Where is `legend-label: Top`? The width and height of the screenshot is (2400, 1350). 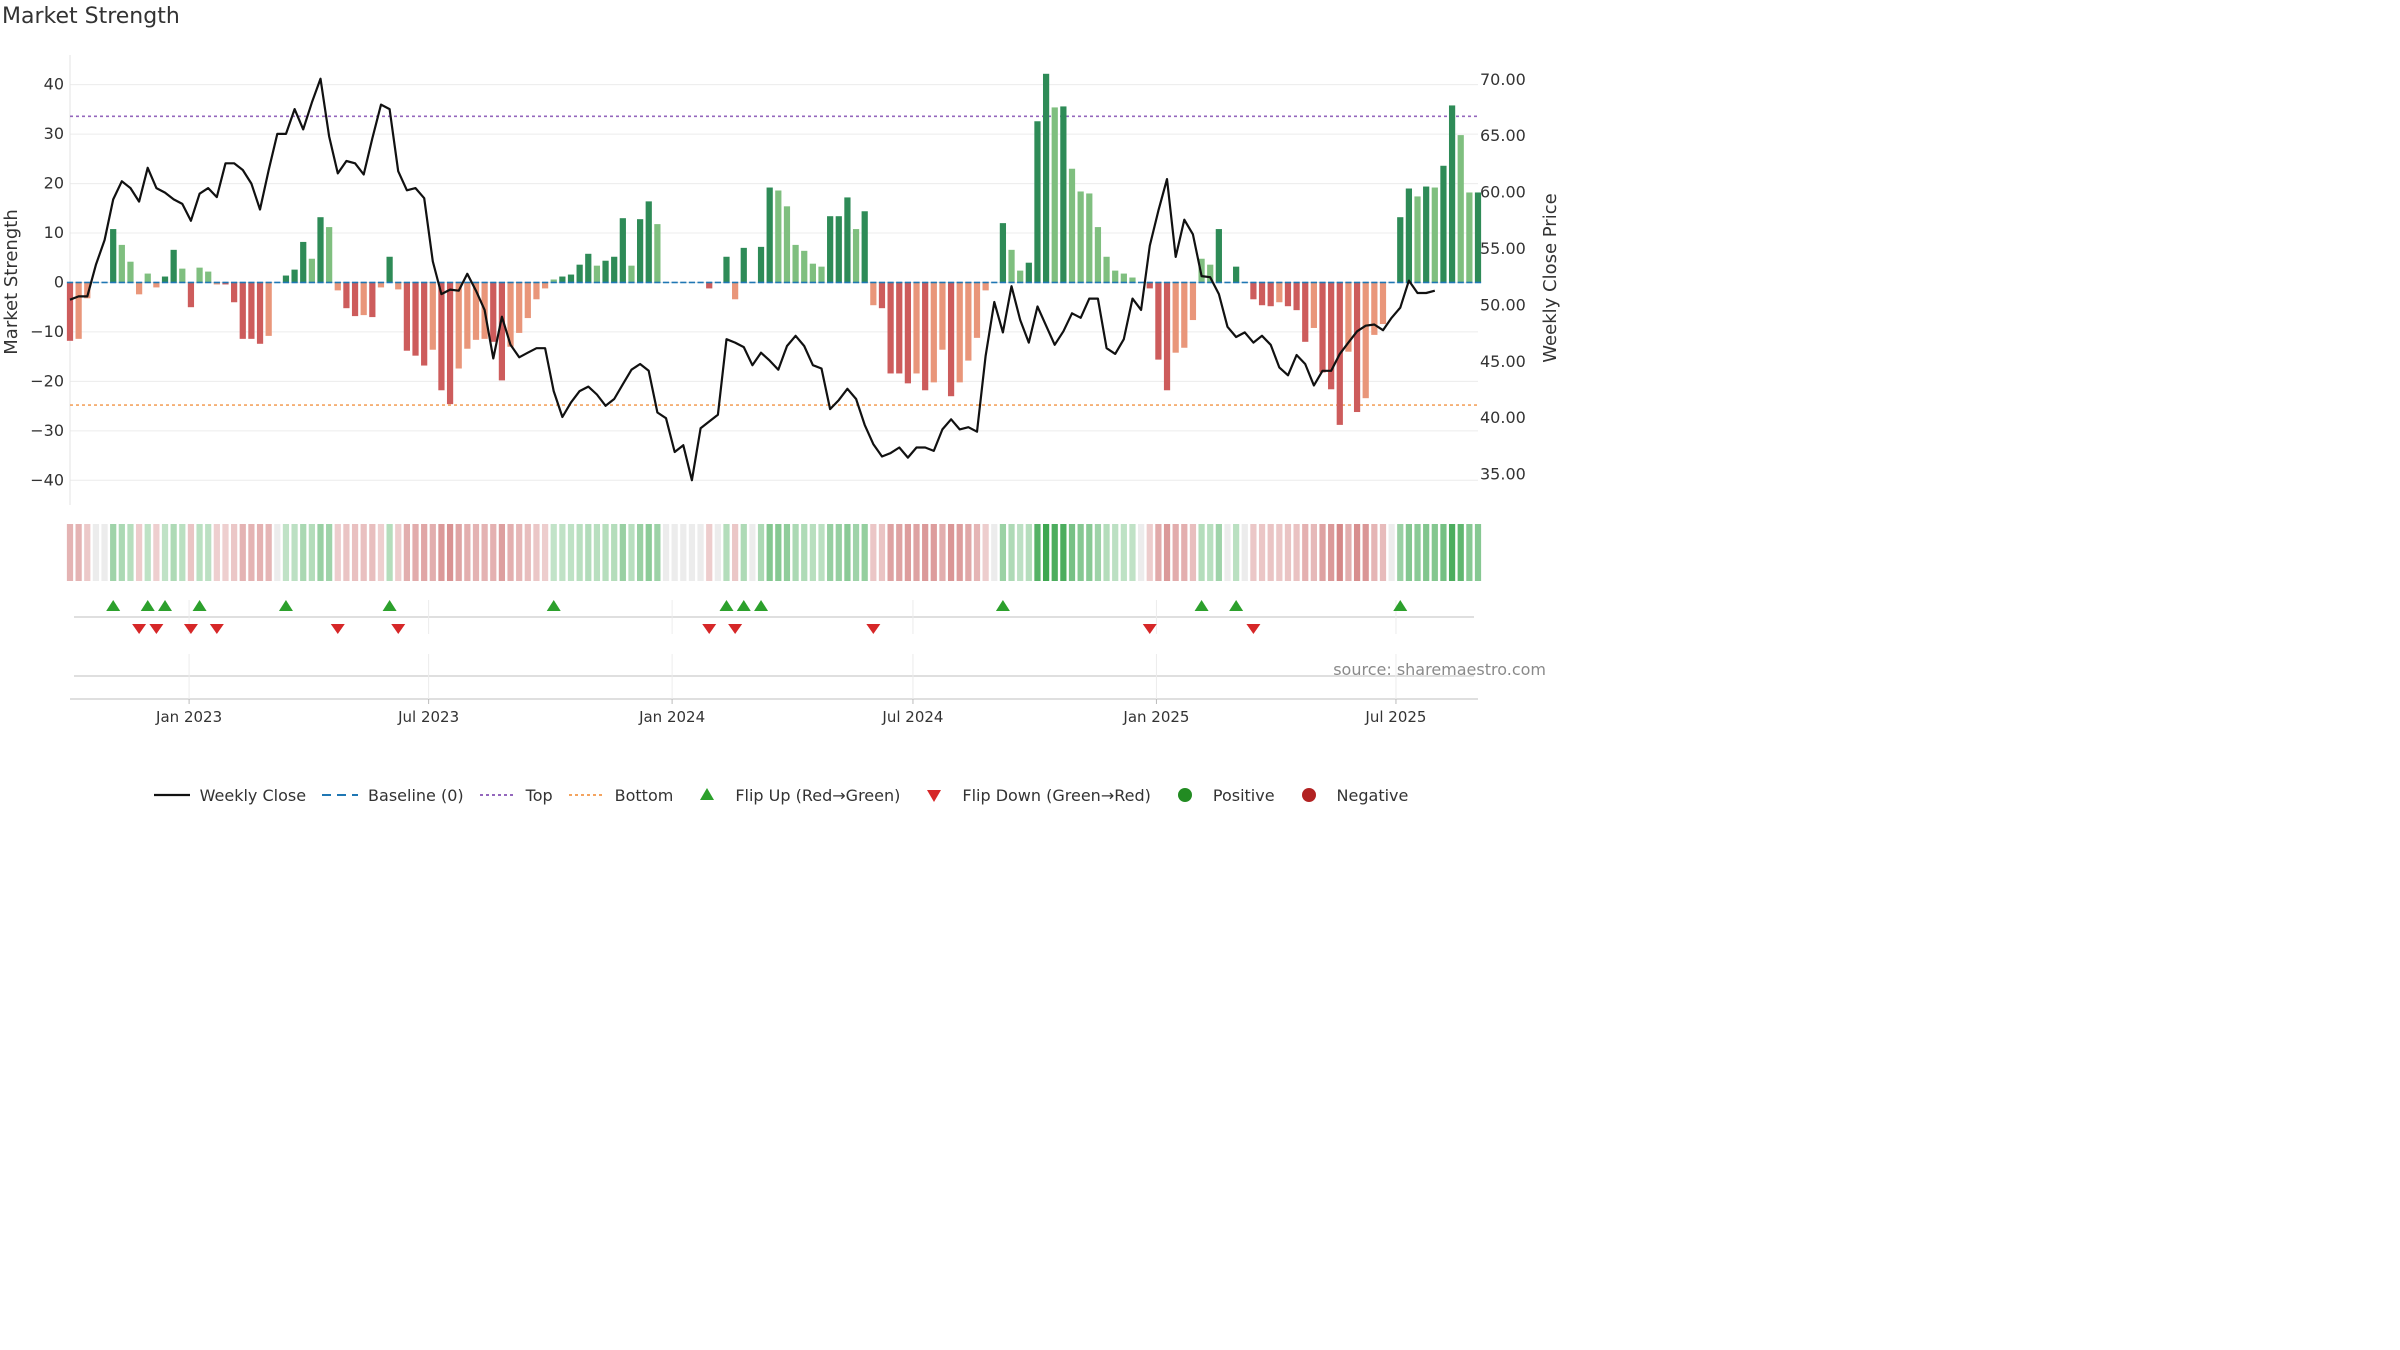
legend-label: Top is located at coordinates (539, 795).